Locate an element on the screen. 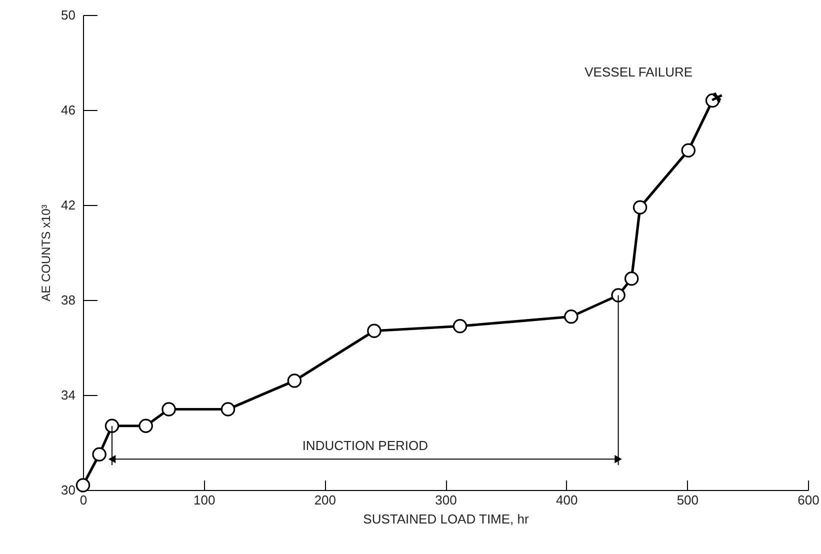 This screenshot has width=821, height=554. y-axis-title: AE COUNTS x10³ is located at coordinates (46, 253).